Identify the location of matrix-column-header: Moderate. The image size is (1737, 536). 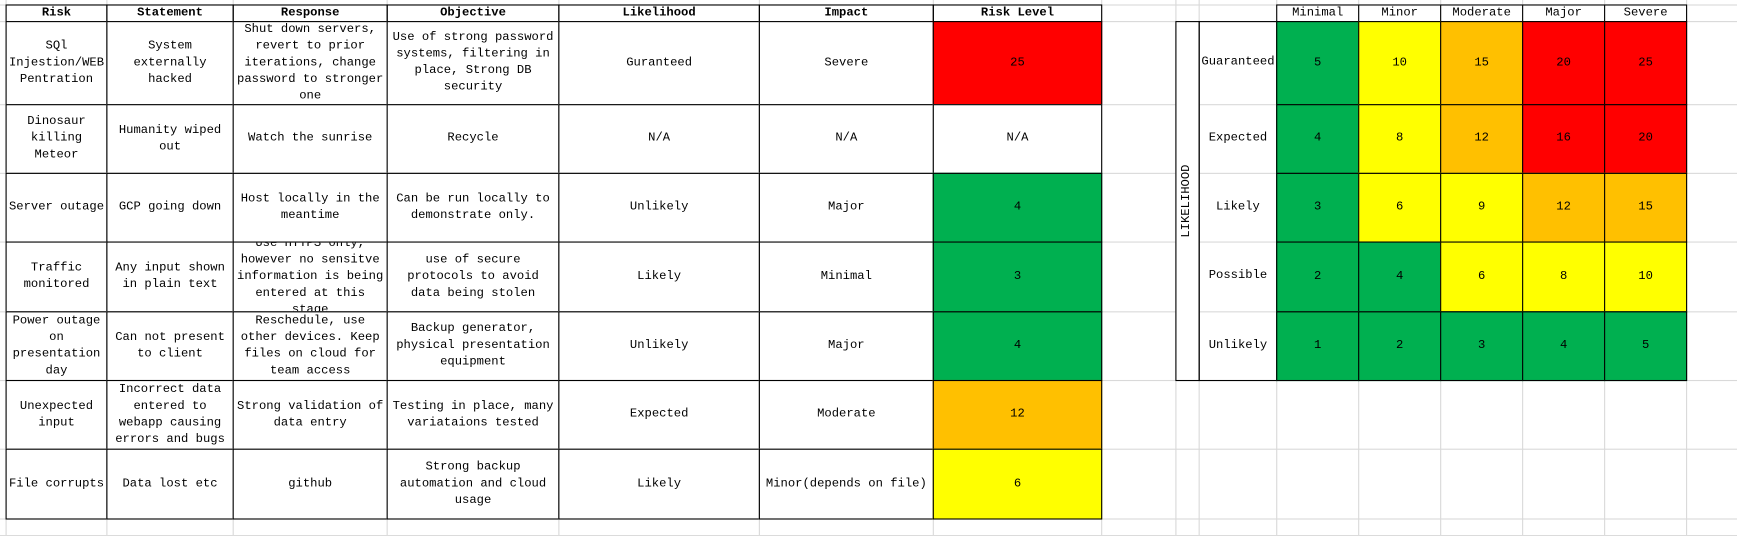
(1481, 13).